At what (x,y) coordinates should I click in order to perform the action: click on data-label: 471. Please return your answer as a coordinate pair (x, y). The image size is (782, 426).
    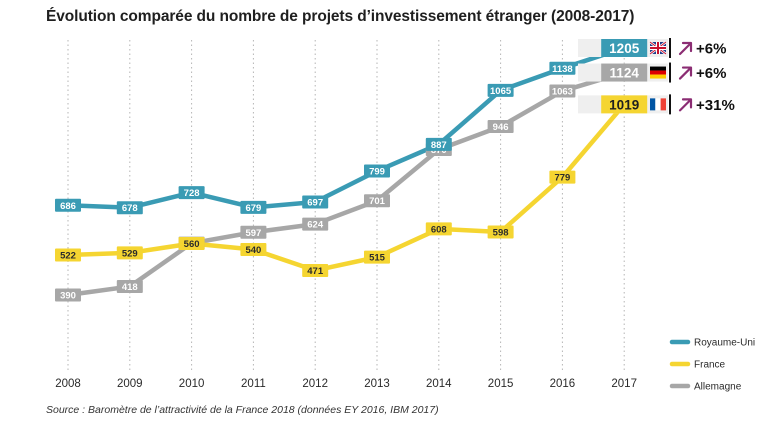
    Looking at the image, I should click on (315, 271).